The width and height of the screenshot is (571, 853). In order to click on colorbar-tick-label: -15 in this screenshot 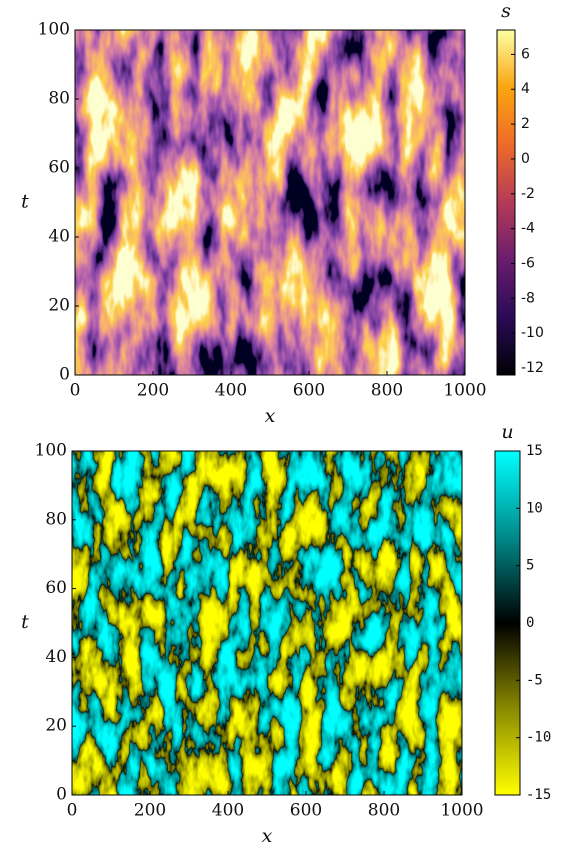, I will do `click(538, 795)`.